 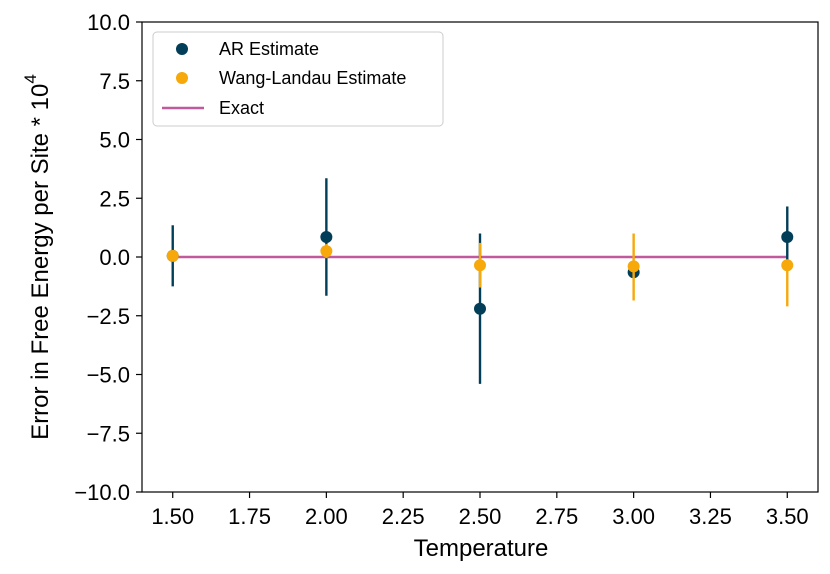 What do you see at coordinates (114, 198) in the screenshot?
I see `y-tick-label: 2.5` at bounding box center [114, 198].